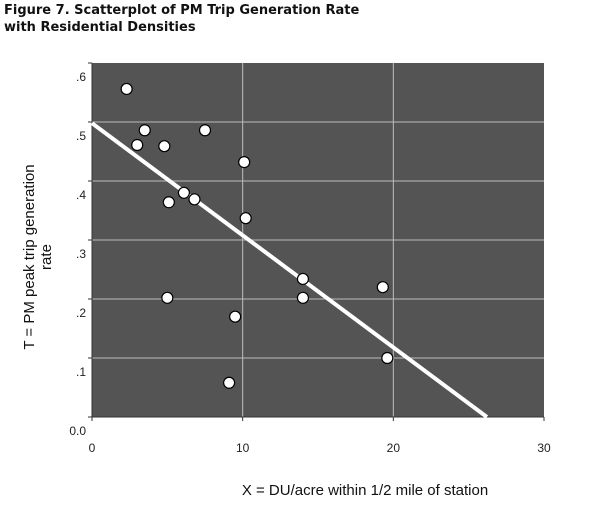 The image size is (615, 508). I want to click on x-tick-label: 0, so click(92, 448).